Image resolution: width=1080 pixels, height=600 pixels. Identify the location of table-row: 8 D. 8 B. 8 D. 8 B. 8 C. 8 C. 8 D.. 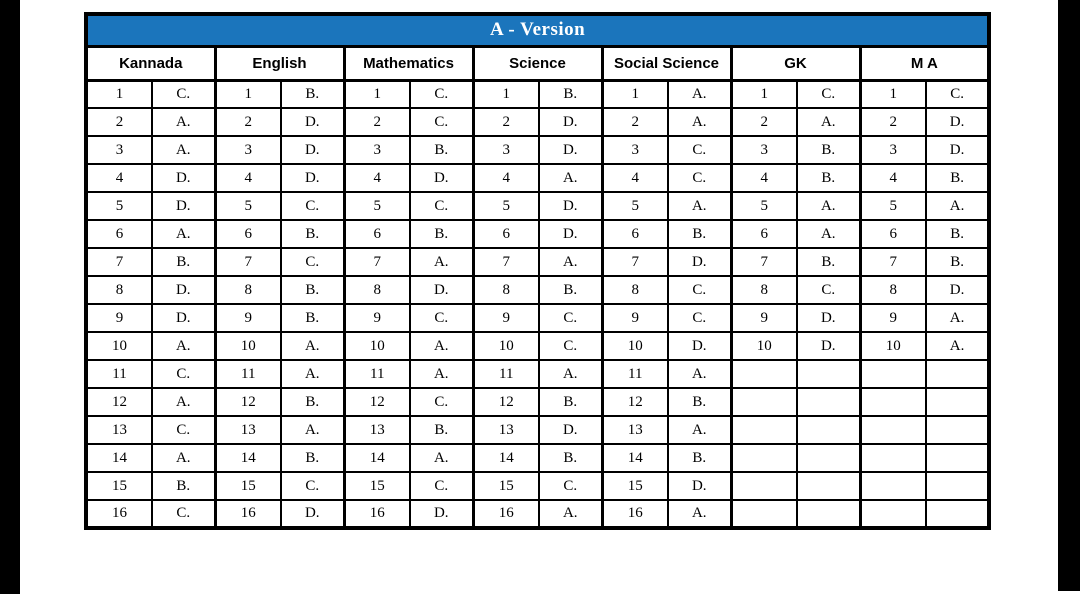
(537, 290).